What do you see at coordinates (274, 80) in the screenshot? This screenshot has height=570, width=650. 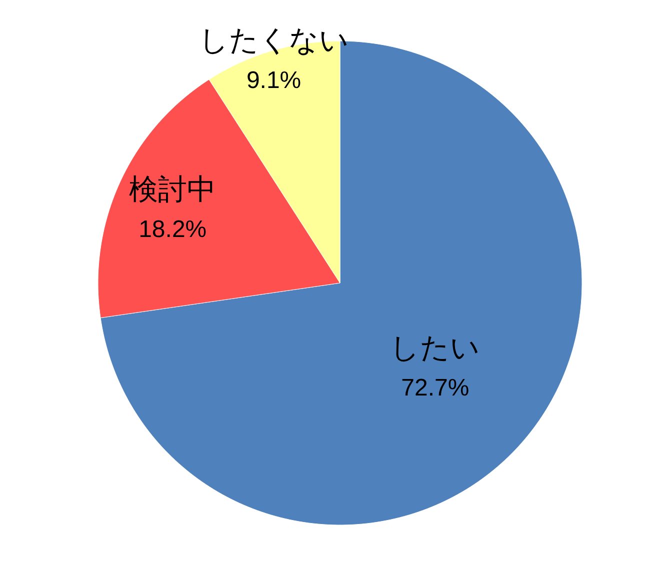 I see `data-label: 9.1%` at bounding box center [274, 80].